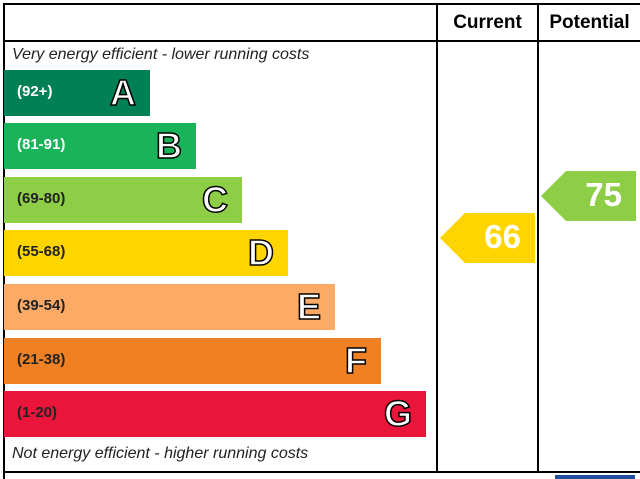  What do you see at coordinates (321, 472) in the screenshot?
I see `border-bottom` at bounding box center [321, 472].